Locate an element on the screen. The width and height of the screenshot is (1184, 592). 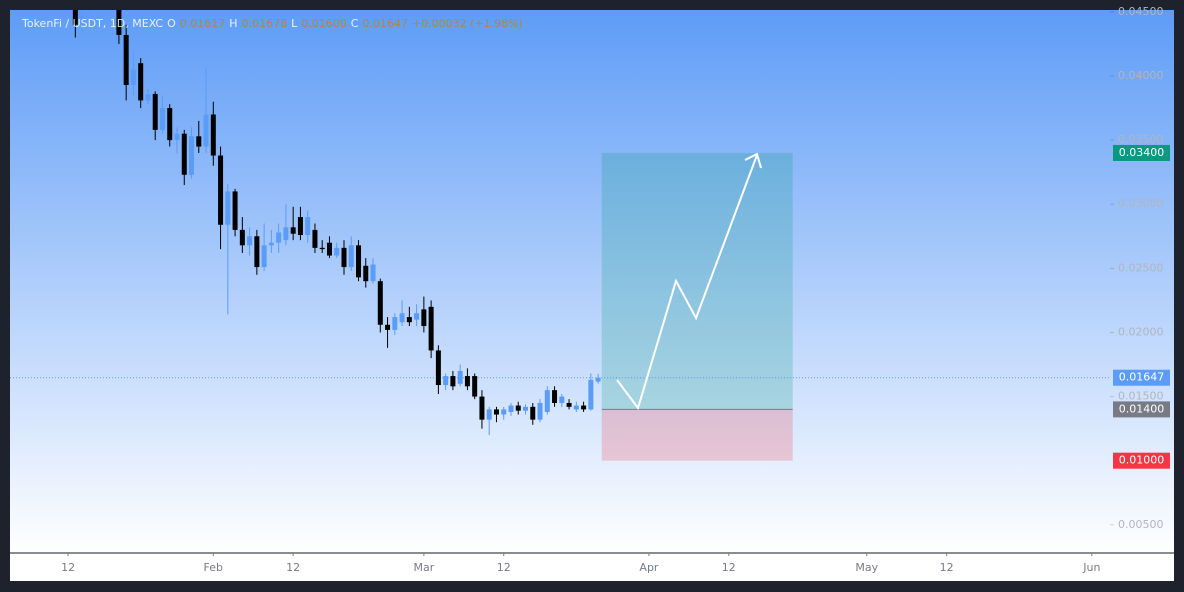
stop-label: 0.01000 is located at coordinates (1142, 460).